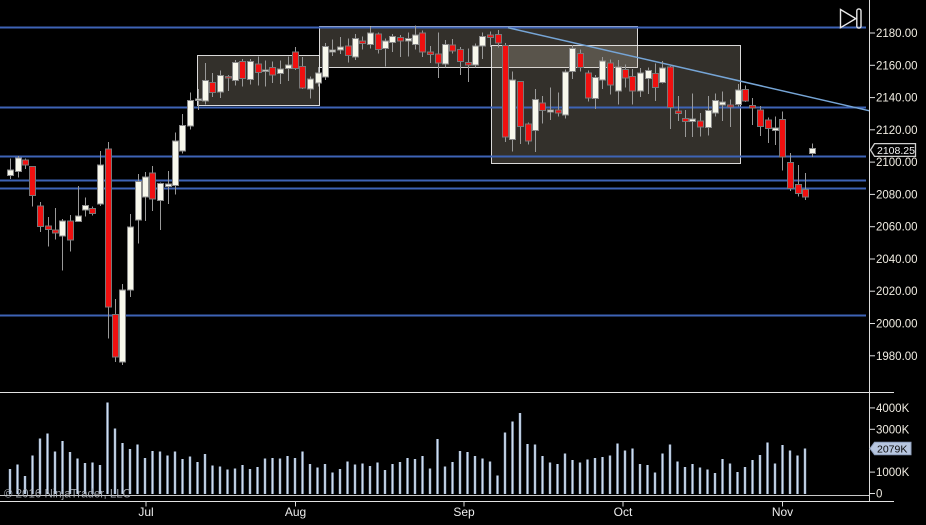  I want to click on svg-text: 2108.25, so click(896, 151).